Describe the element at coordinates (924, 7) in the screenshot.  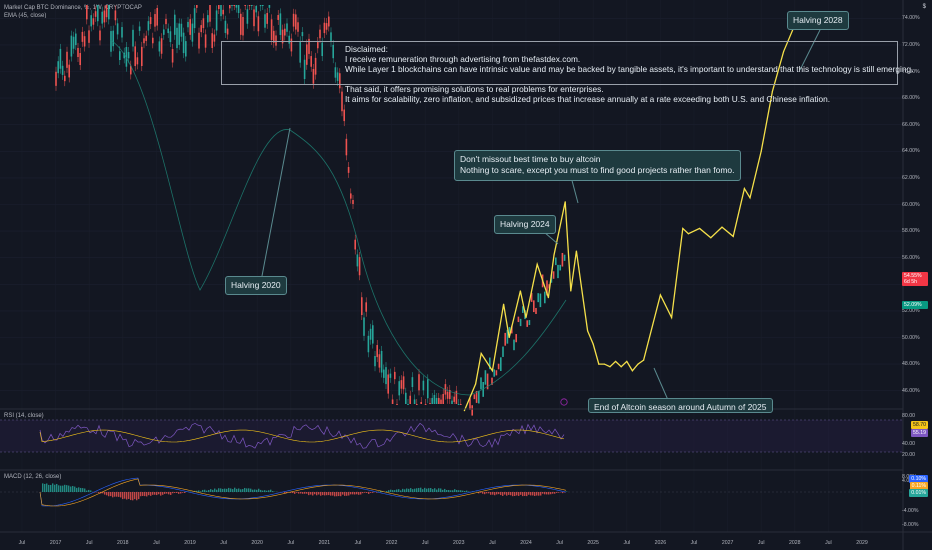
I see `currency-button: $` at that location.